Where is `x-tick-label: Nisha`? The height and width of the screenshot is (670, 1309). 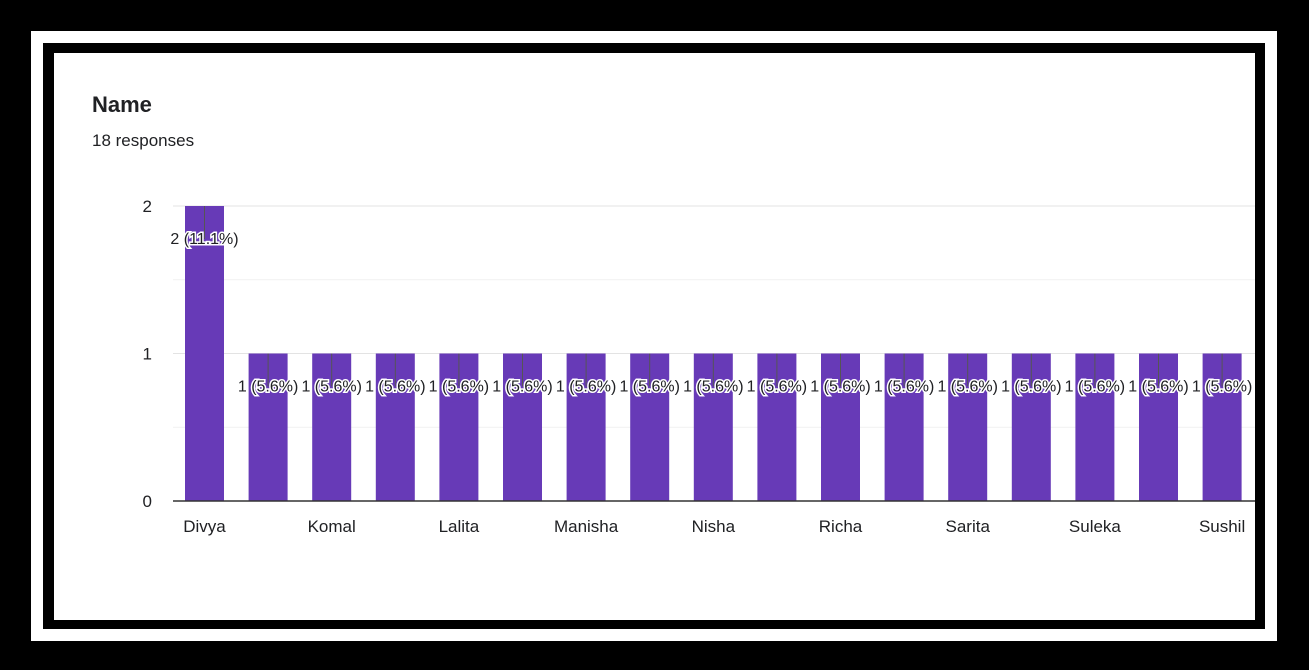
x-tick-label: Nisha is located at coordinates (714, 526).